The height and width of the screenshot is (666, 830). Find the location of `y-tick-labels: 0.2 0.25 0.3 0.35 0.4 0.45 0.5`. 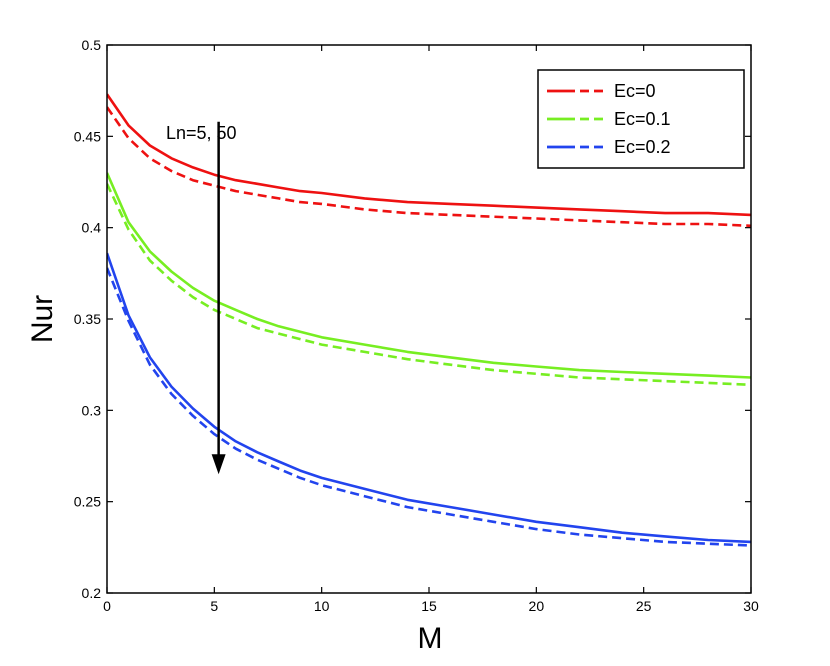

y-tick-labels: 0.2 0.25 0.3 0.35 0.4 0.45 0.5 is located at coordinates (87, 319).